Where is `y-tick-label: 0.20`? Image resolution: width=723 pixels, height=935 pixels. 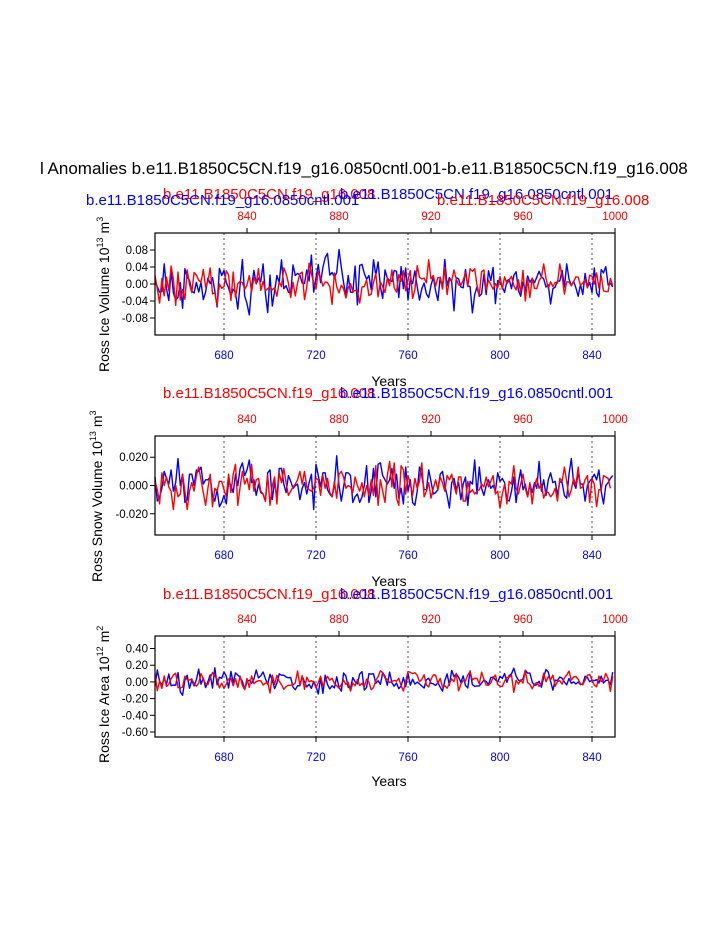 y-tick-label: 0.20 is located at coordinates (137, 666).